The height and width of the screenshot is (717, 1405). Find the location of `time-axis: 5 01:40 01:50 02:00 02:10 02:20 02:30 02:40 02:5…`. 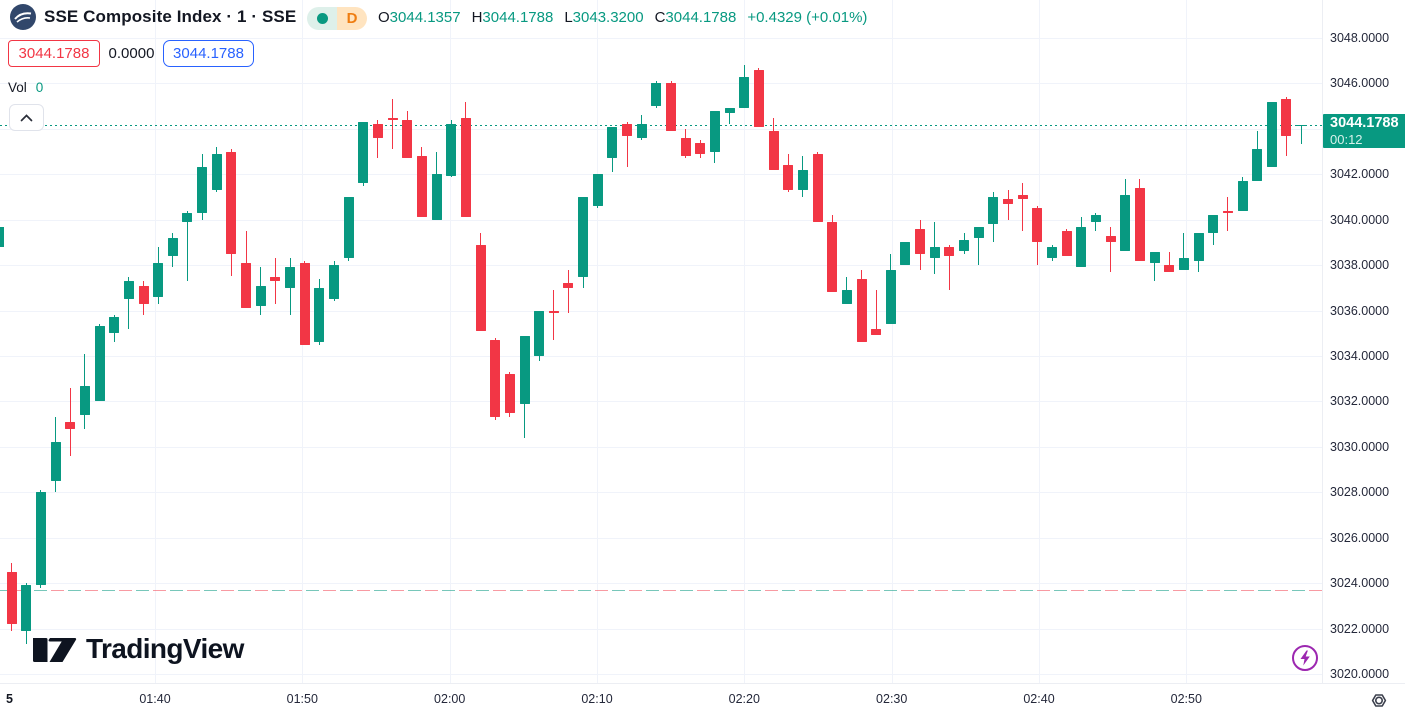

time-axis: 5 01:40 01:50 02:00 02:10 02:20 02:30 02:40 02:5… is located at coordinates (702, 700).